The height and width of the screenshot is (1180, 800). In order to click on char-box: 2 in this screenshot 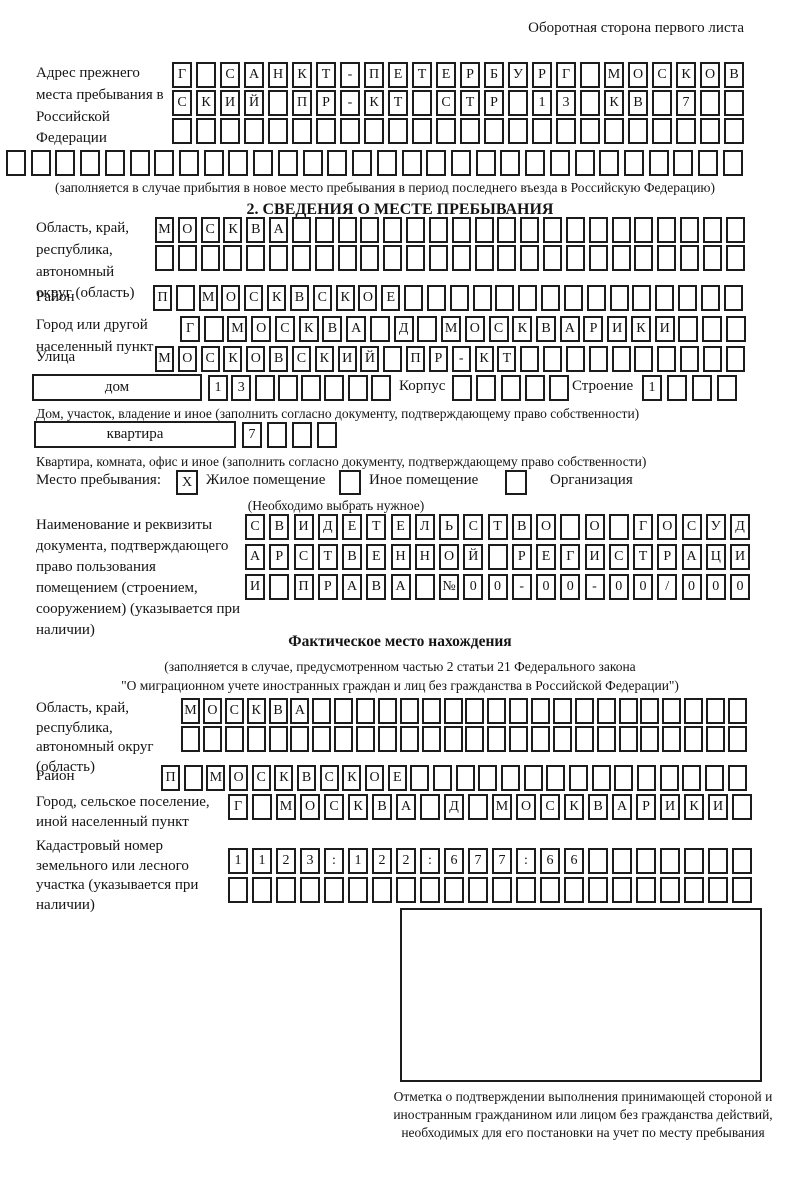, I will do `click(286, 861)`.